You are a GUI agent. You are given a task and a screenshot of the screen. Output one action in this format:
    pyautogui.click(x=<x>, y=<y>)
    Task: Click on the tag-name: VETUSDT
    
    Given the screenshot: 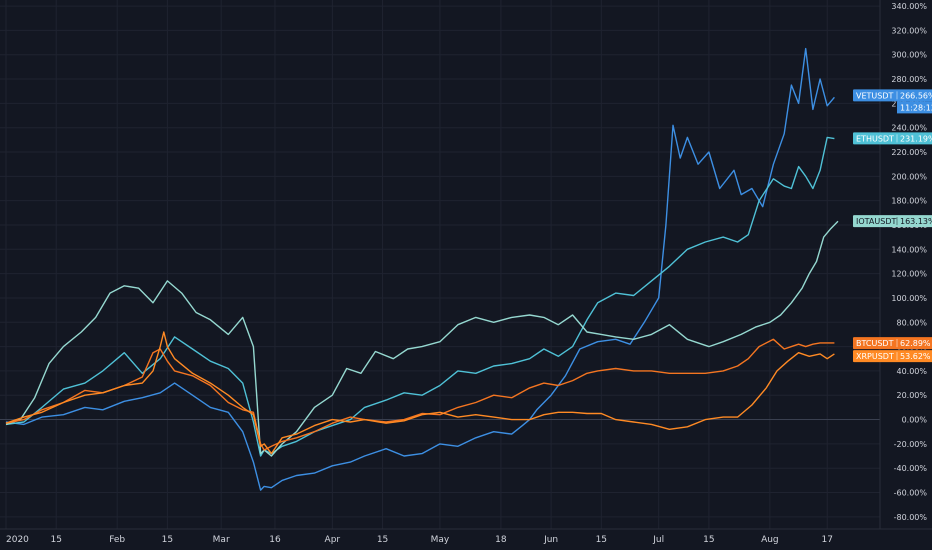 What is the action you would take?
    pyautogui.click(x=875, y=95)
    